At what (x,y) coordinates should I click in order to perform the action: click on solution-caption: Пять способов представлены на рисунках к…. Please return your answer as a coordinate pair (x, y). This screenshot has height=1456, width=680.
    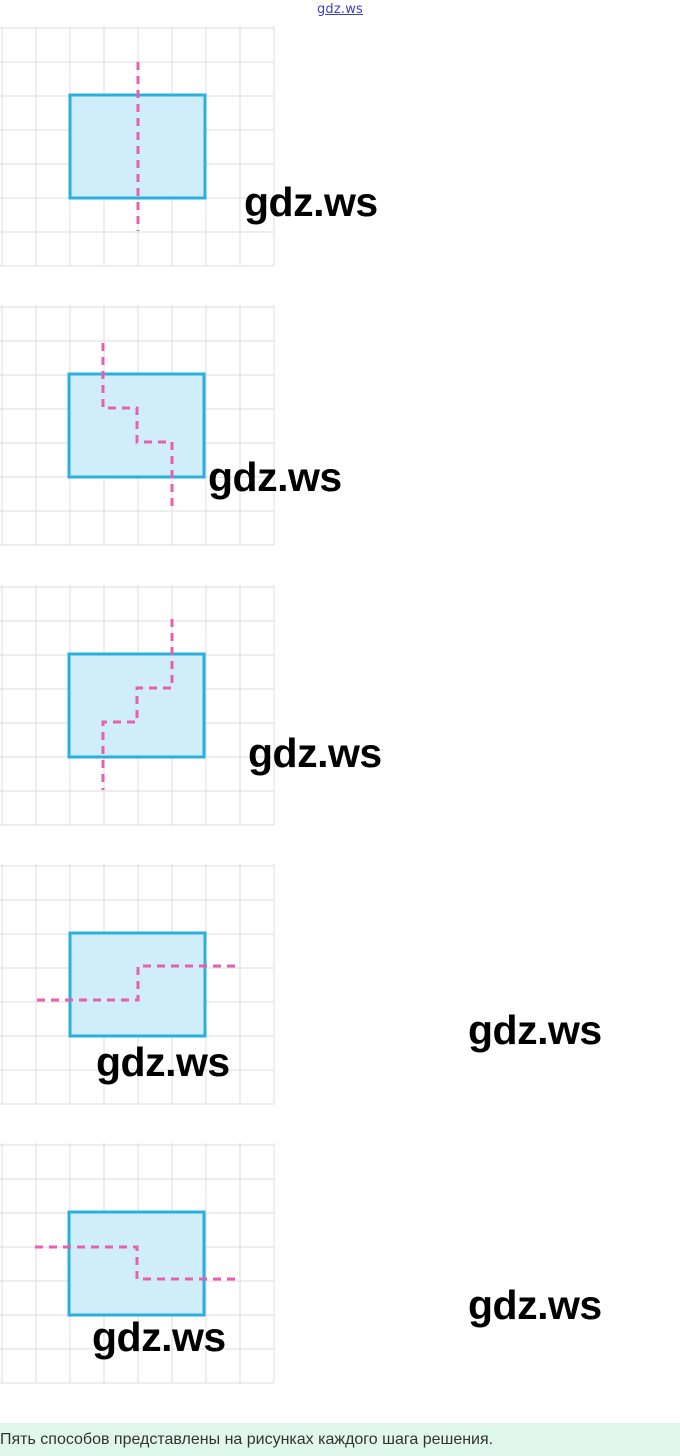
    Looking at the image, I should click on (340, 1439).